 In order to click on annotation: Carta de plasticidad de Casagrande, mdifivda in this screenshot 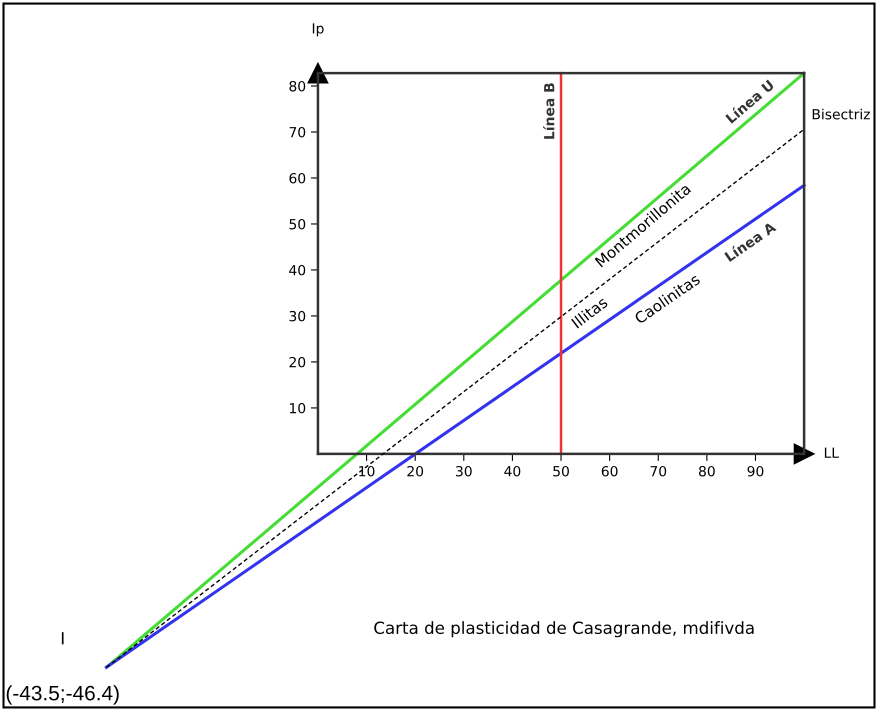, I will do `click(564, 629)`.